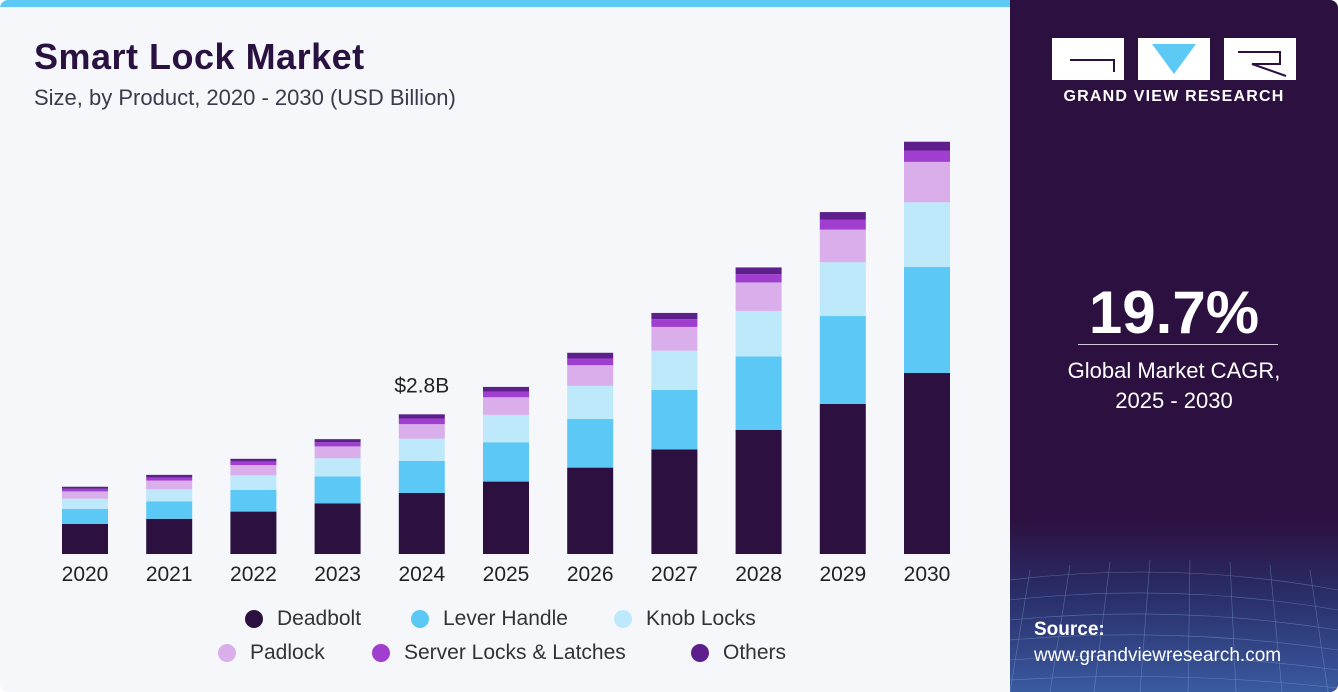 The width and height of the screenshot is (1338, 692). I want to click on x-tick-label: 2027, so click(674, 574).